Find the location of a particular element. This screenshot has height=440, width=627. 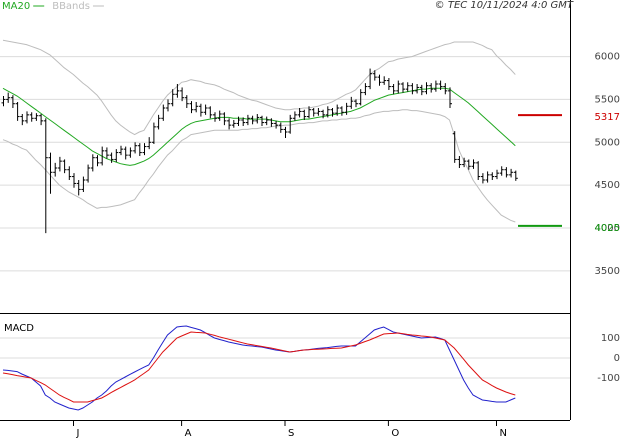

level-label: 4025 is located at coordinates (607, 228).